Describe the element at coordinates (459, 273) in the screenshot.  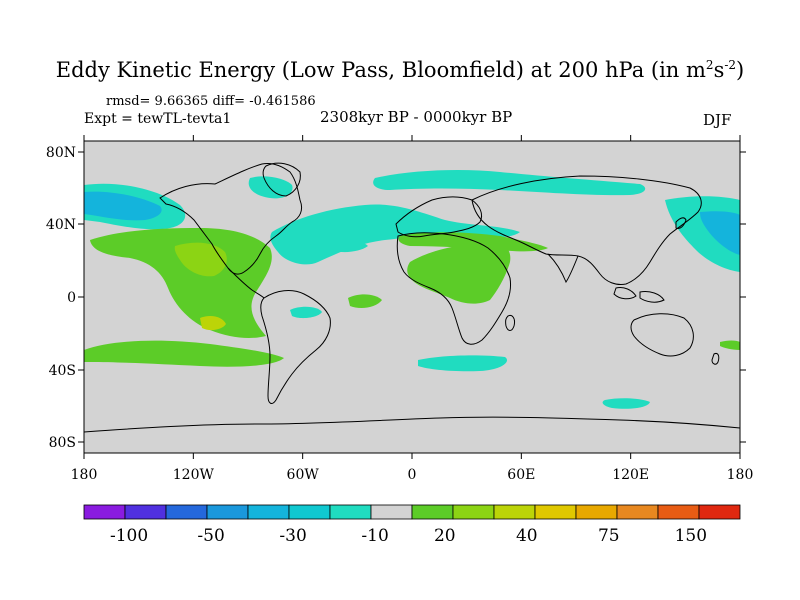
I see `anomaly-atlantic-africa` at that location.